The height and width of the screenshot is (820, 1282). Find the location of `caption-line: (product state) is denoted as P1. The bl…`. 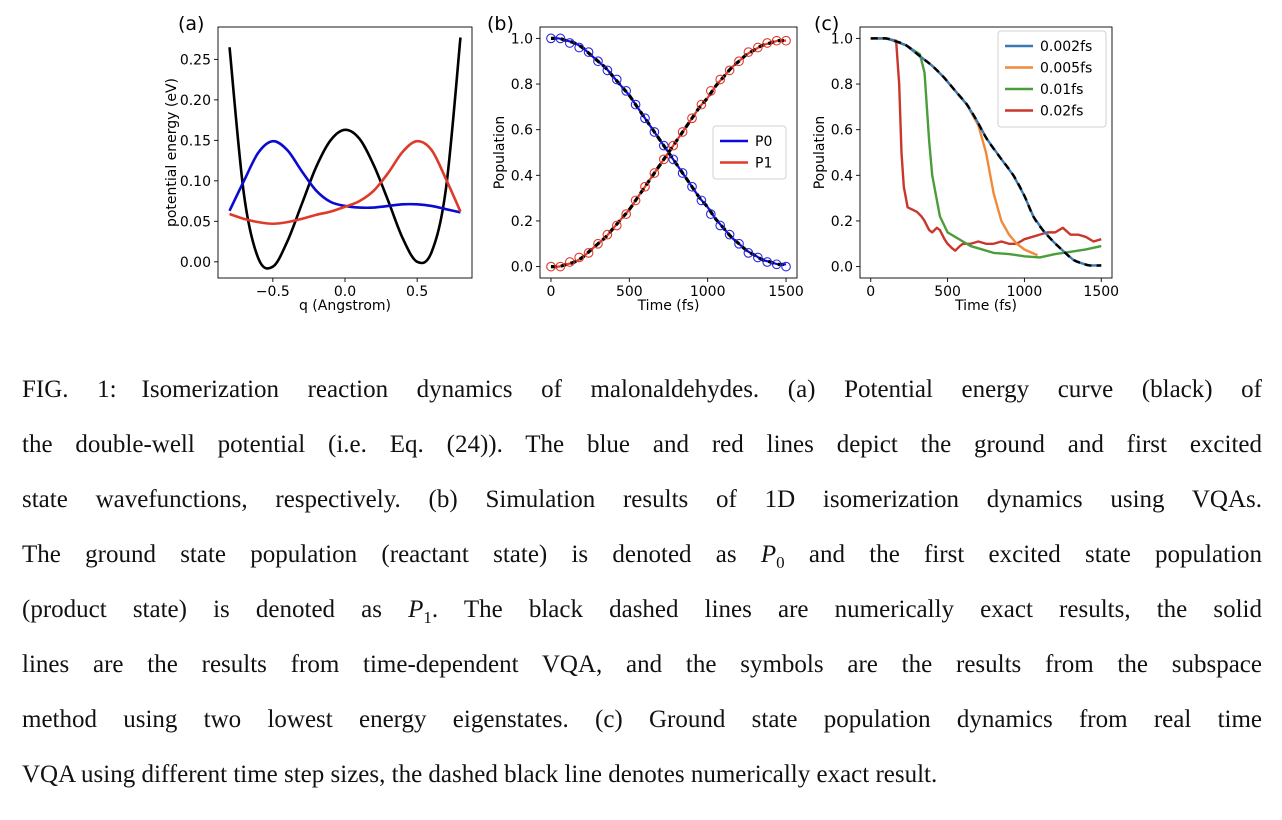

caption-line: (product state) is denoted as P1. The bl… is located at coordinates (642, 609).